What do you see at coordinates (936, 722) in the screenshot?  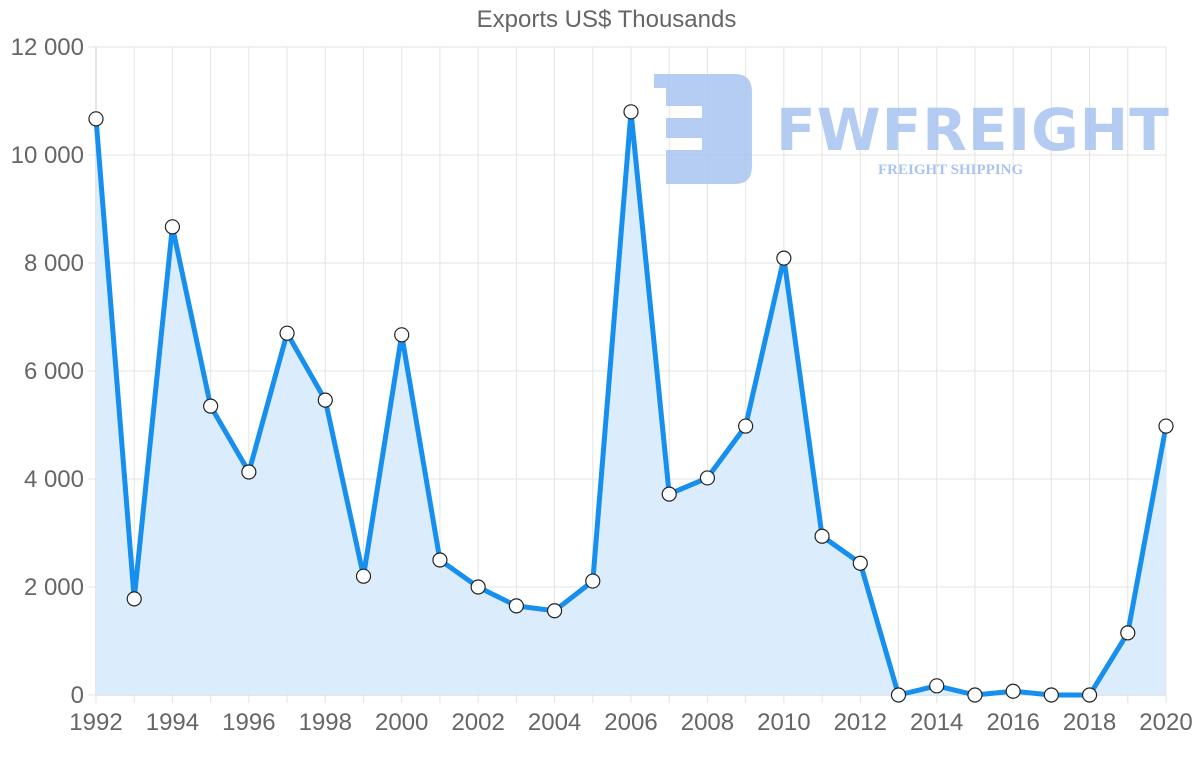 I see `x-tick-label: 2014` at bounding box center [936, 722].